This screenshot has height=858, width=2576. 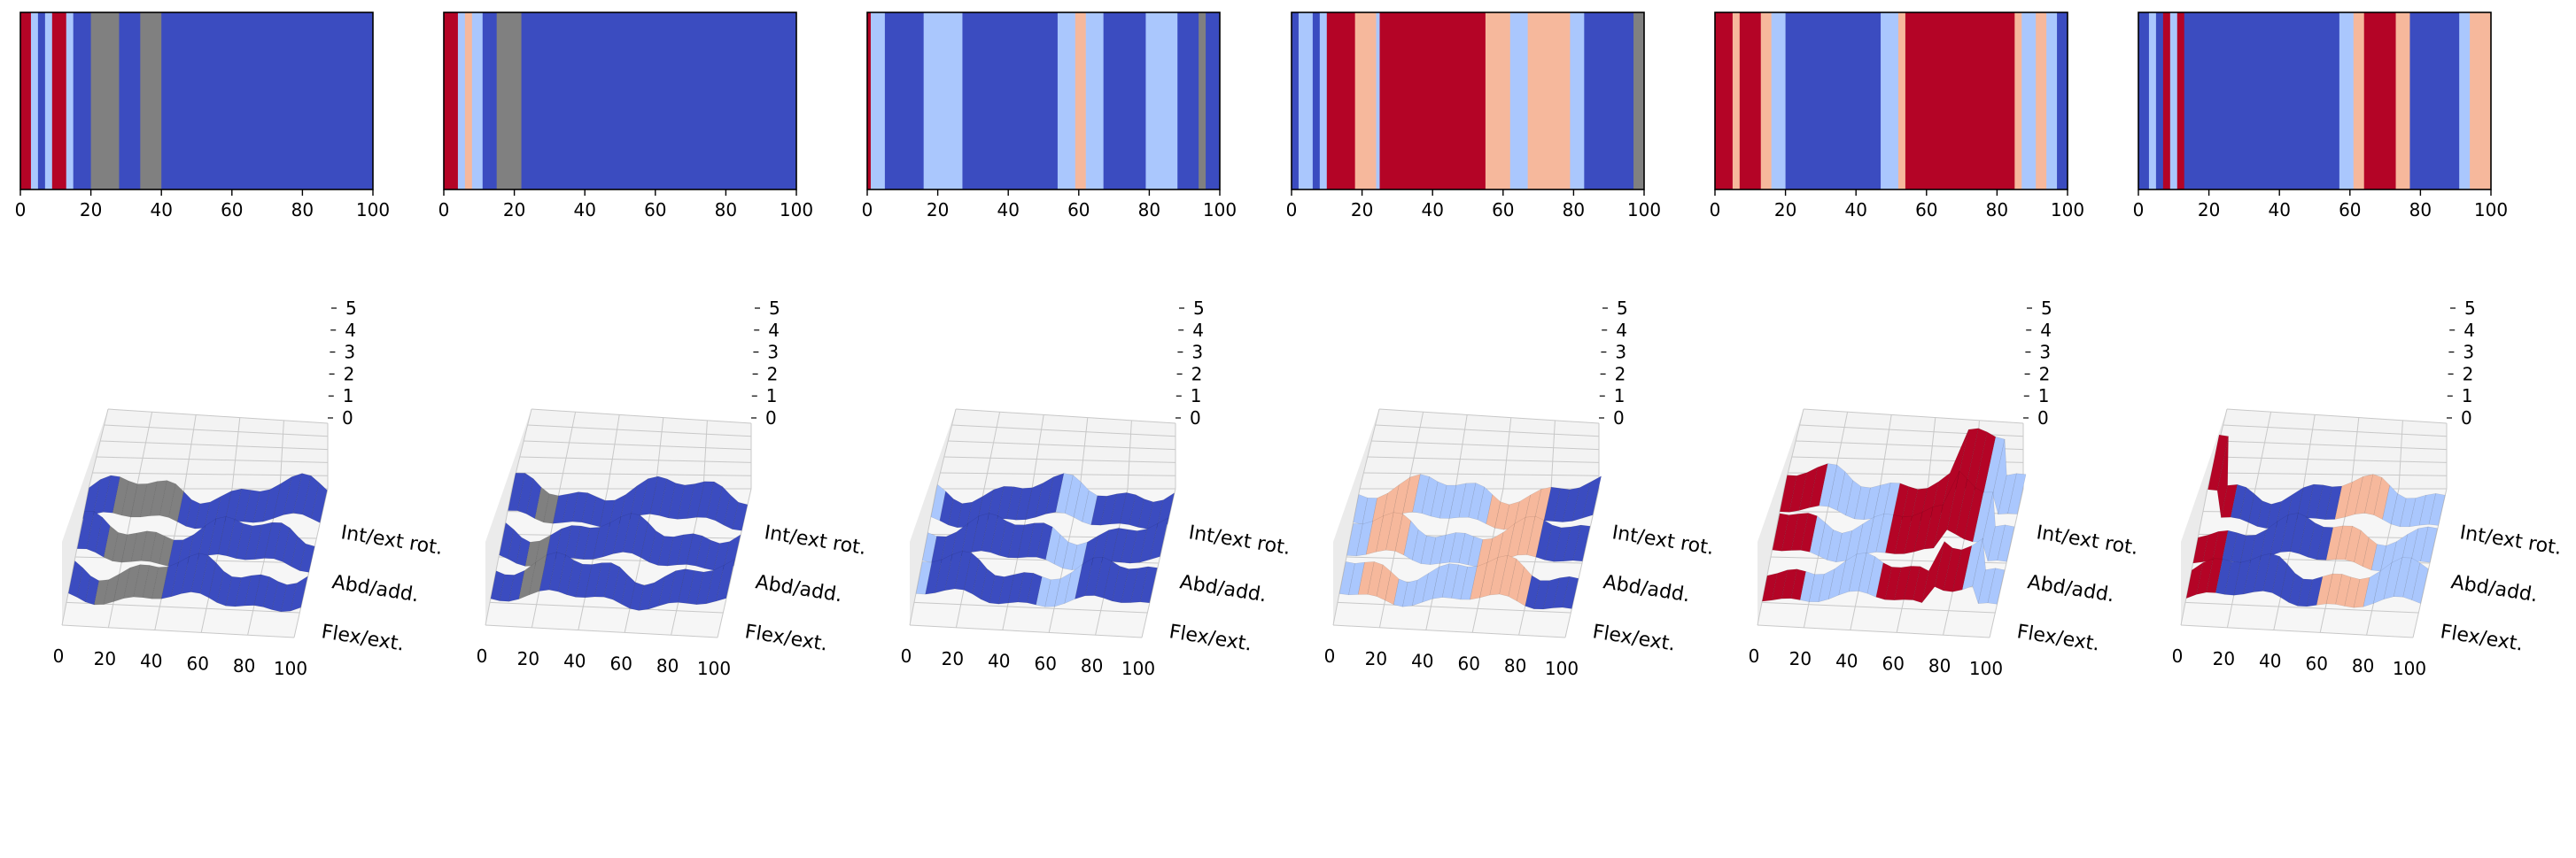 I want to click on z-tick-label: 1, so click(x=348, y=395).